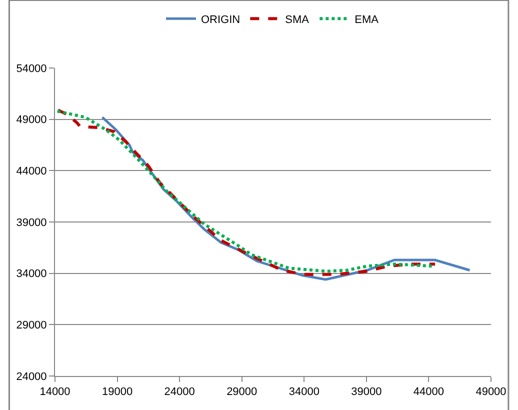  What do you see at coordinates (117, 392) in the screenshot?
I see `x-tick-label: 19000` at bounding box center [117, 392].